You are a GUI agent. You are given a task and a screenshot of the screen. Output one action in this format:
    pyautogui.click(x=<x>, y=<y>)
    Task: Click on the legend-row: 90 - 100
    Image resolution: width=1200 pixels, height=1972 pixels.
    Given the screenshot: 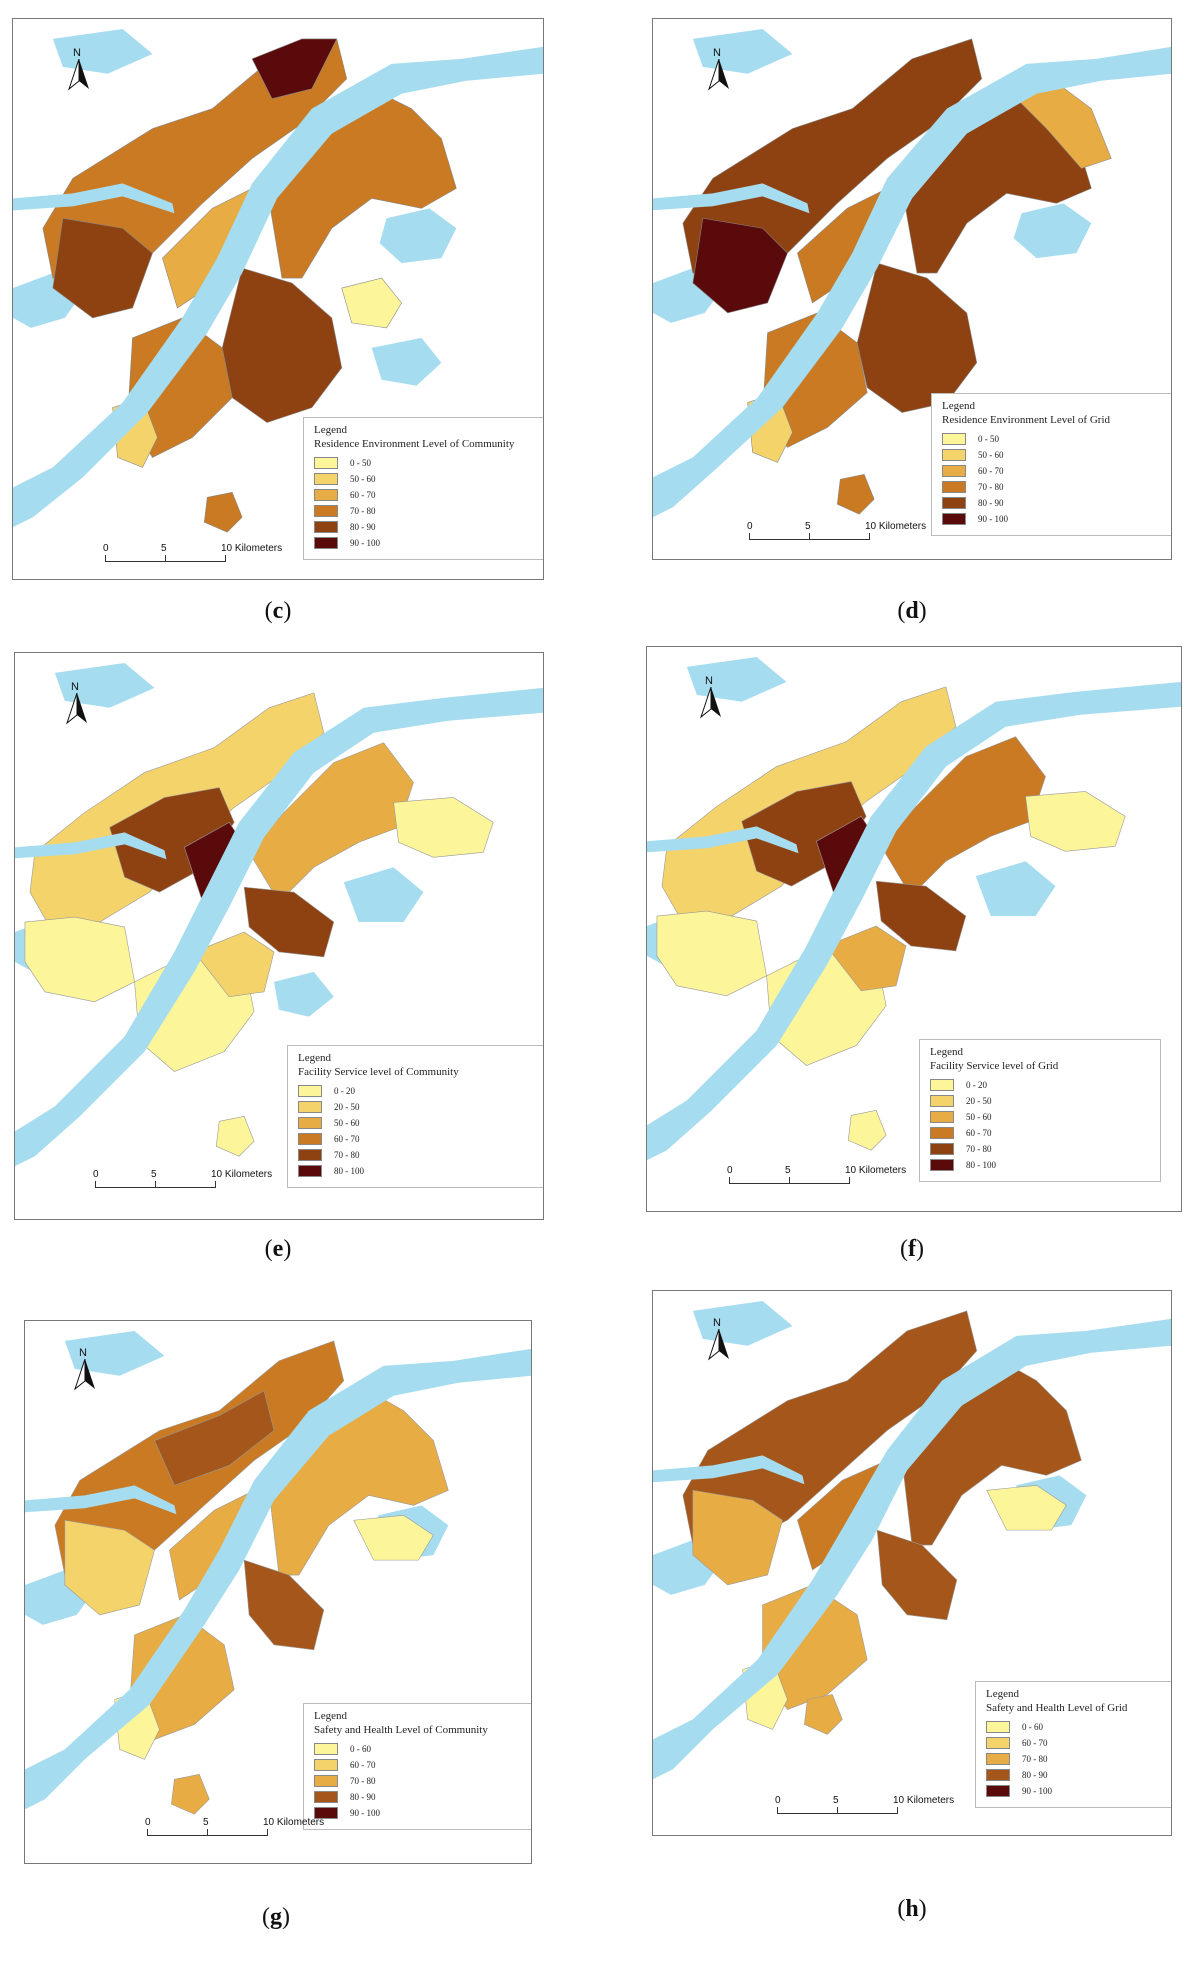 What is the action you would take?
    pyautogui.click(x=1078, y=1791)
    